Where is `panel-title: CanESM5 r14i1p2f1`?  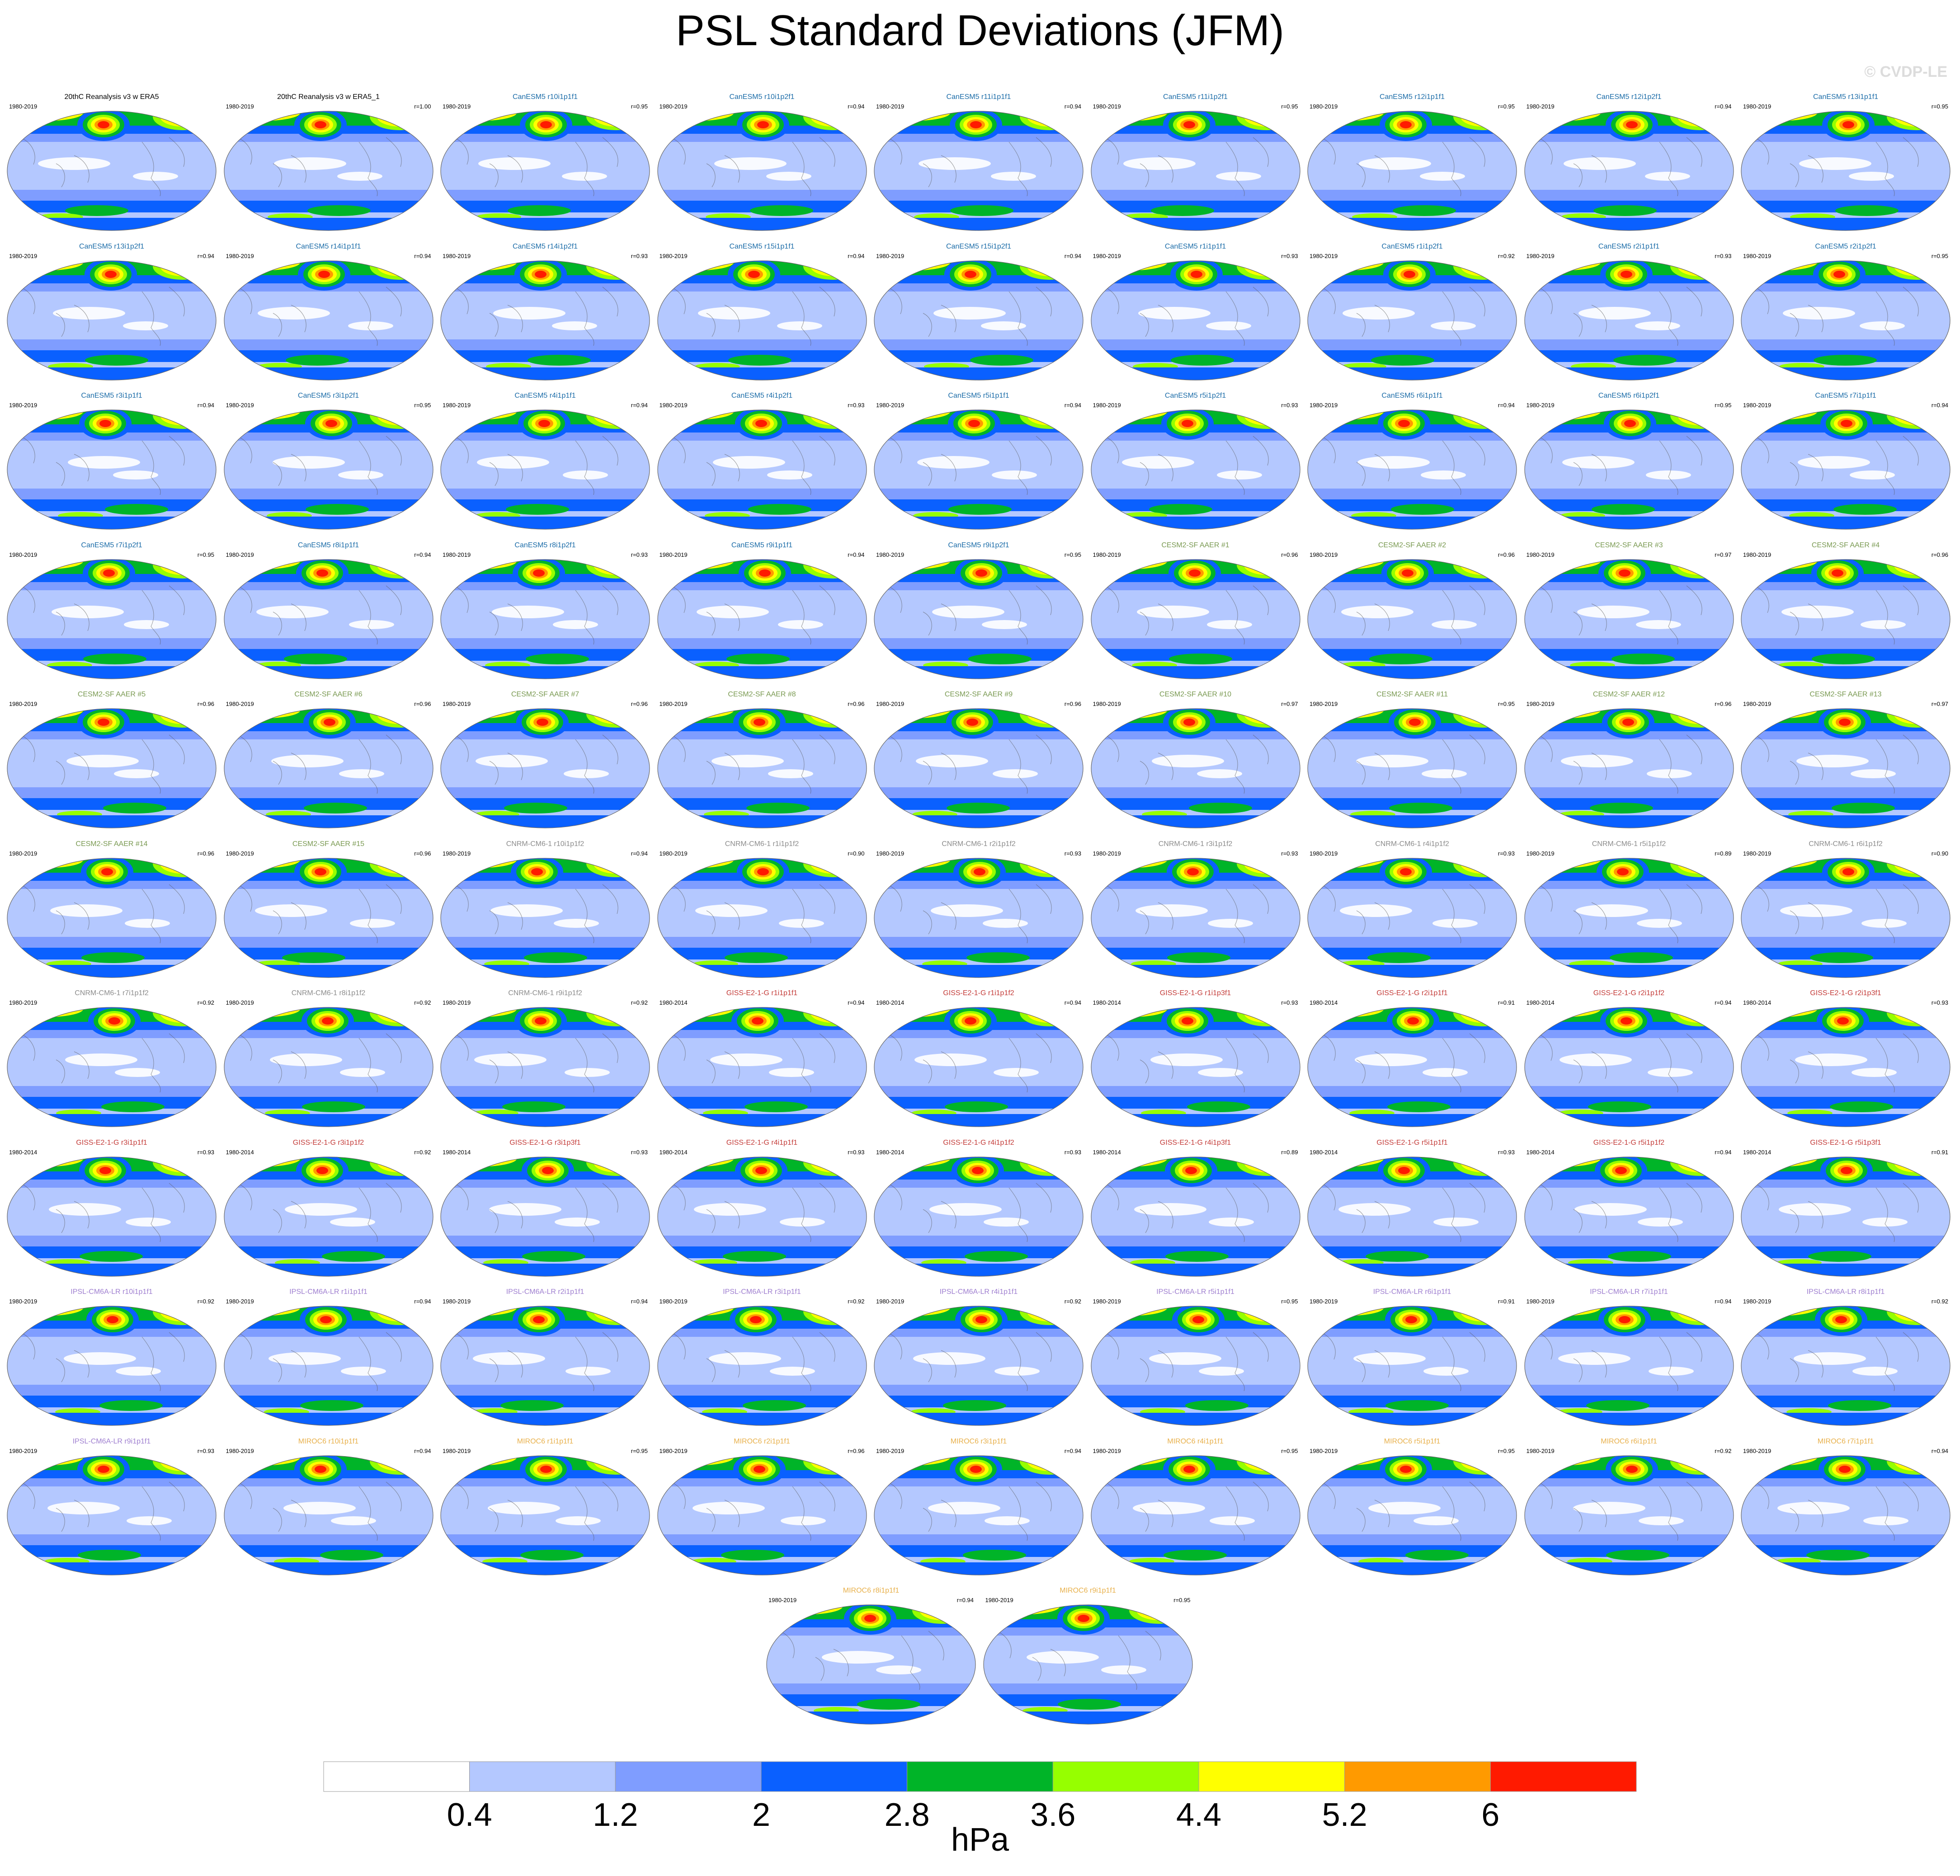 panel-title: CanESM5 r14i1p2f1 is located at coordinates (545, 246).